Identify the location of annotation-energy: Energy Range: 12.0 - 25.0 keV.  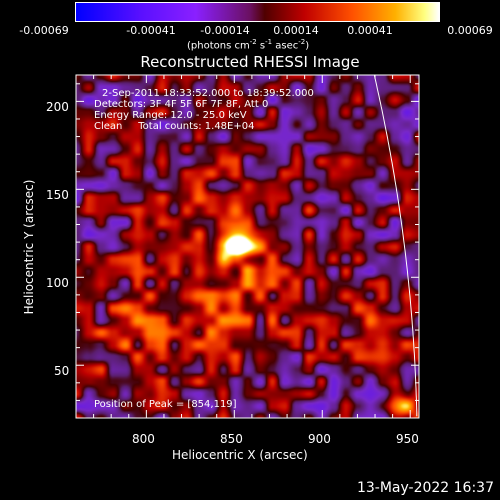
(170, 115).